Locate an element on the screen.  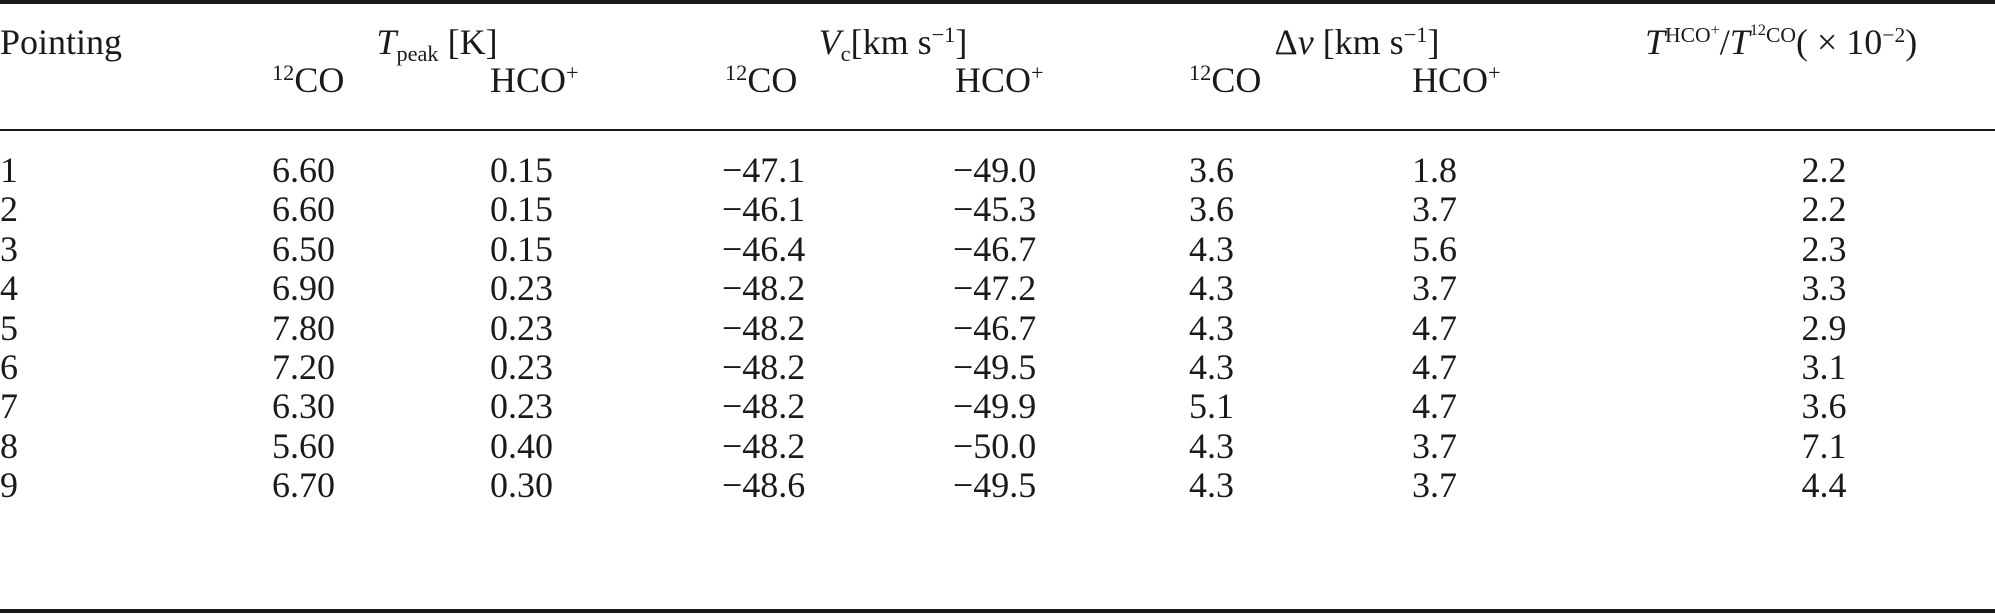
cell-pointing: 2 is located at coordinates (9, 209).